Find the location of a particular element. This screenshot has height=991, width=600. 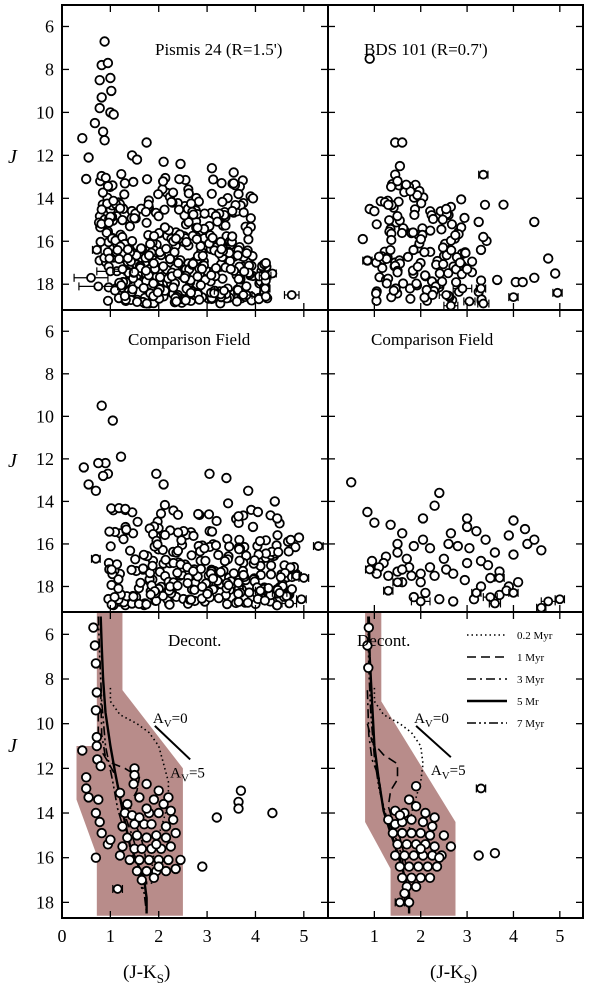

x-axis-label-right-main: (J-K is located at coordinates (447, 972).